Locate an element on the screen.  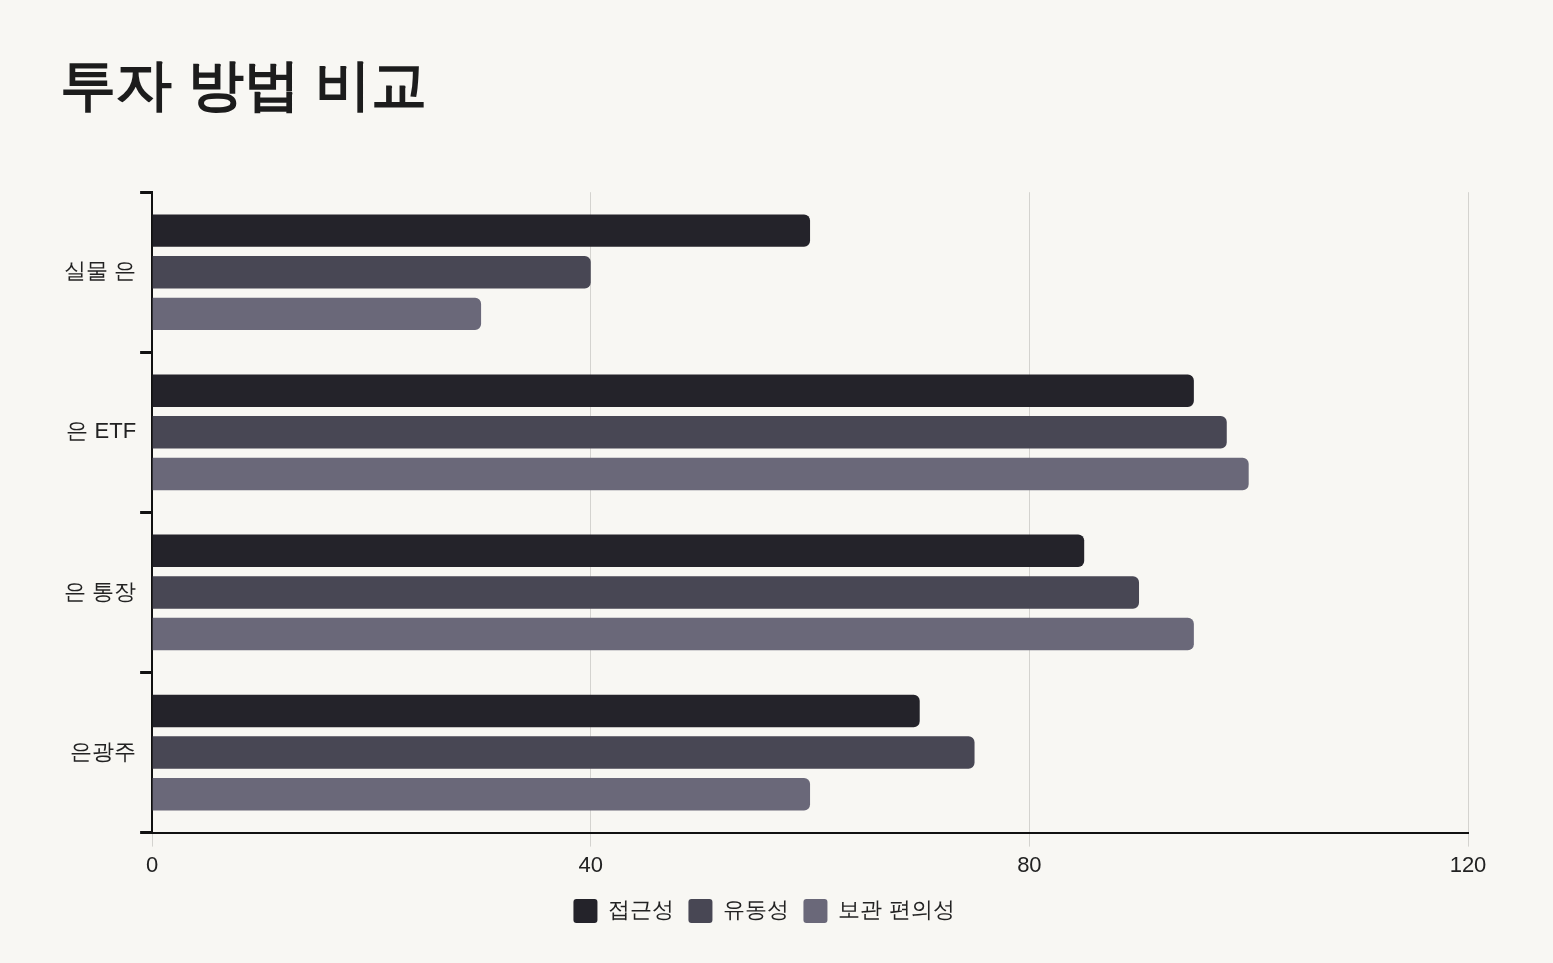
legend-label: 유동성 is located at coordinates (756, 910).